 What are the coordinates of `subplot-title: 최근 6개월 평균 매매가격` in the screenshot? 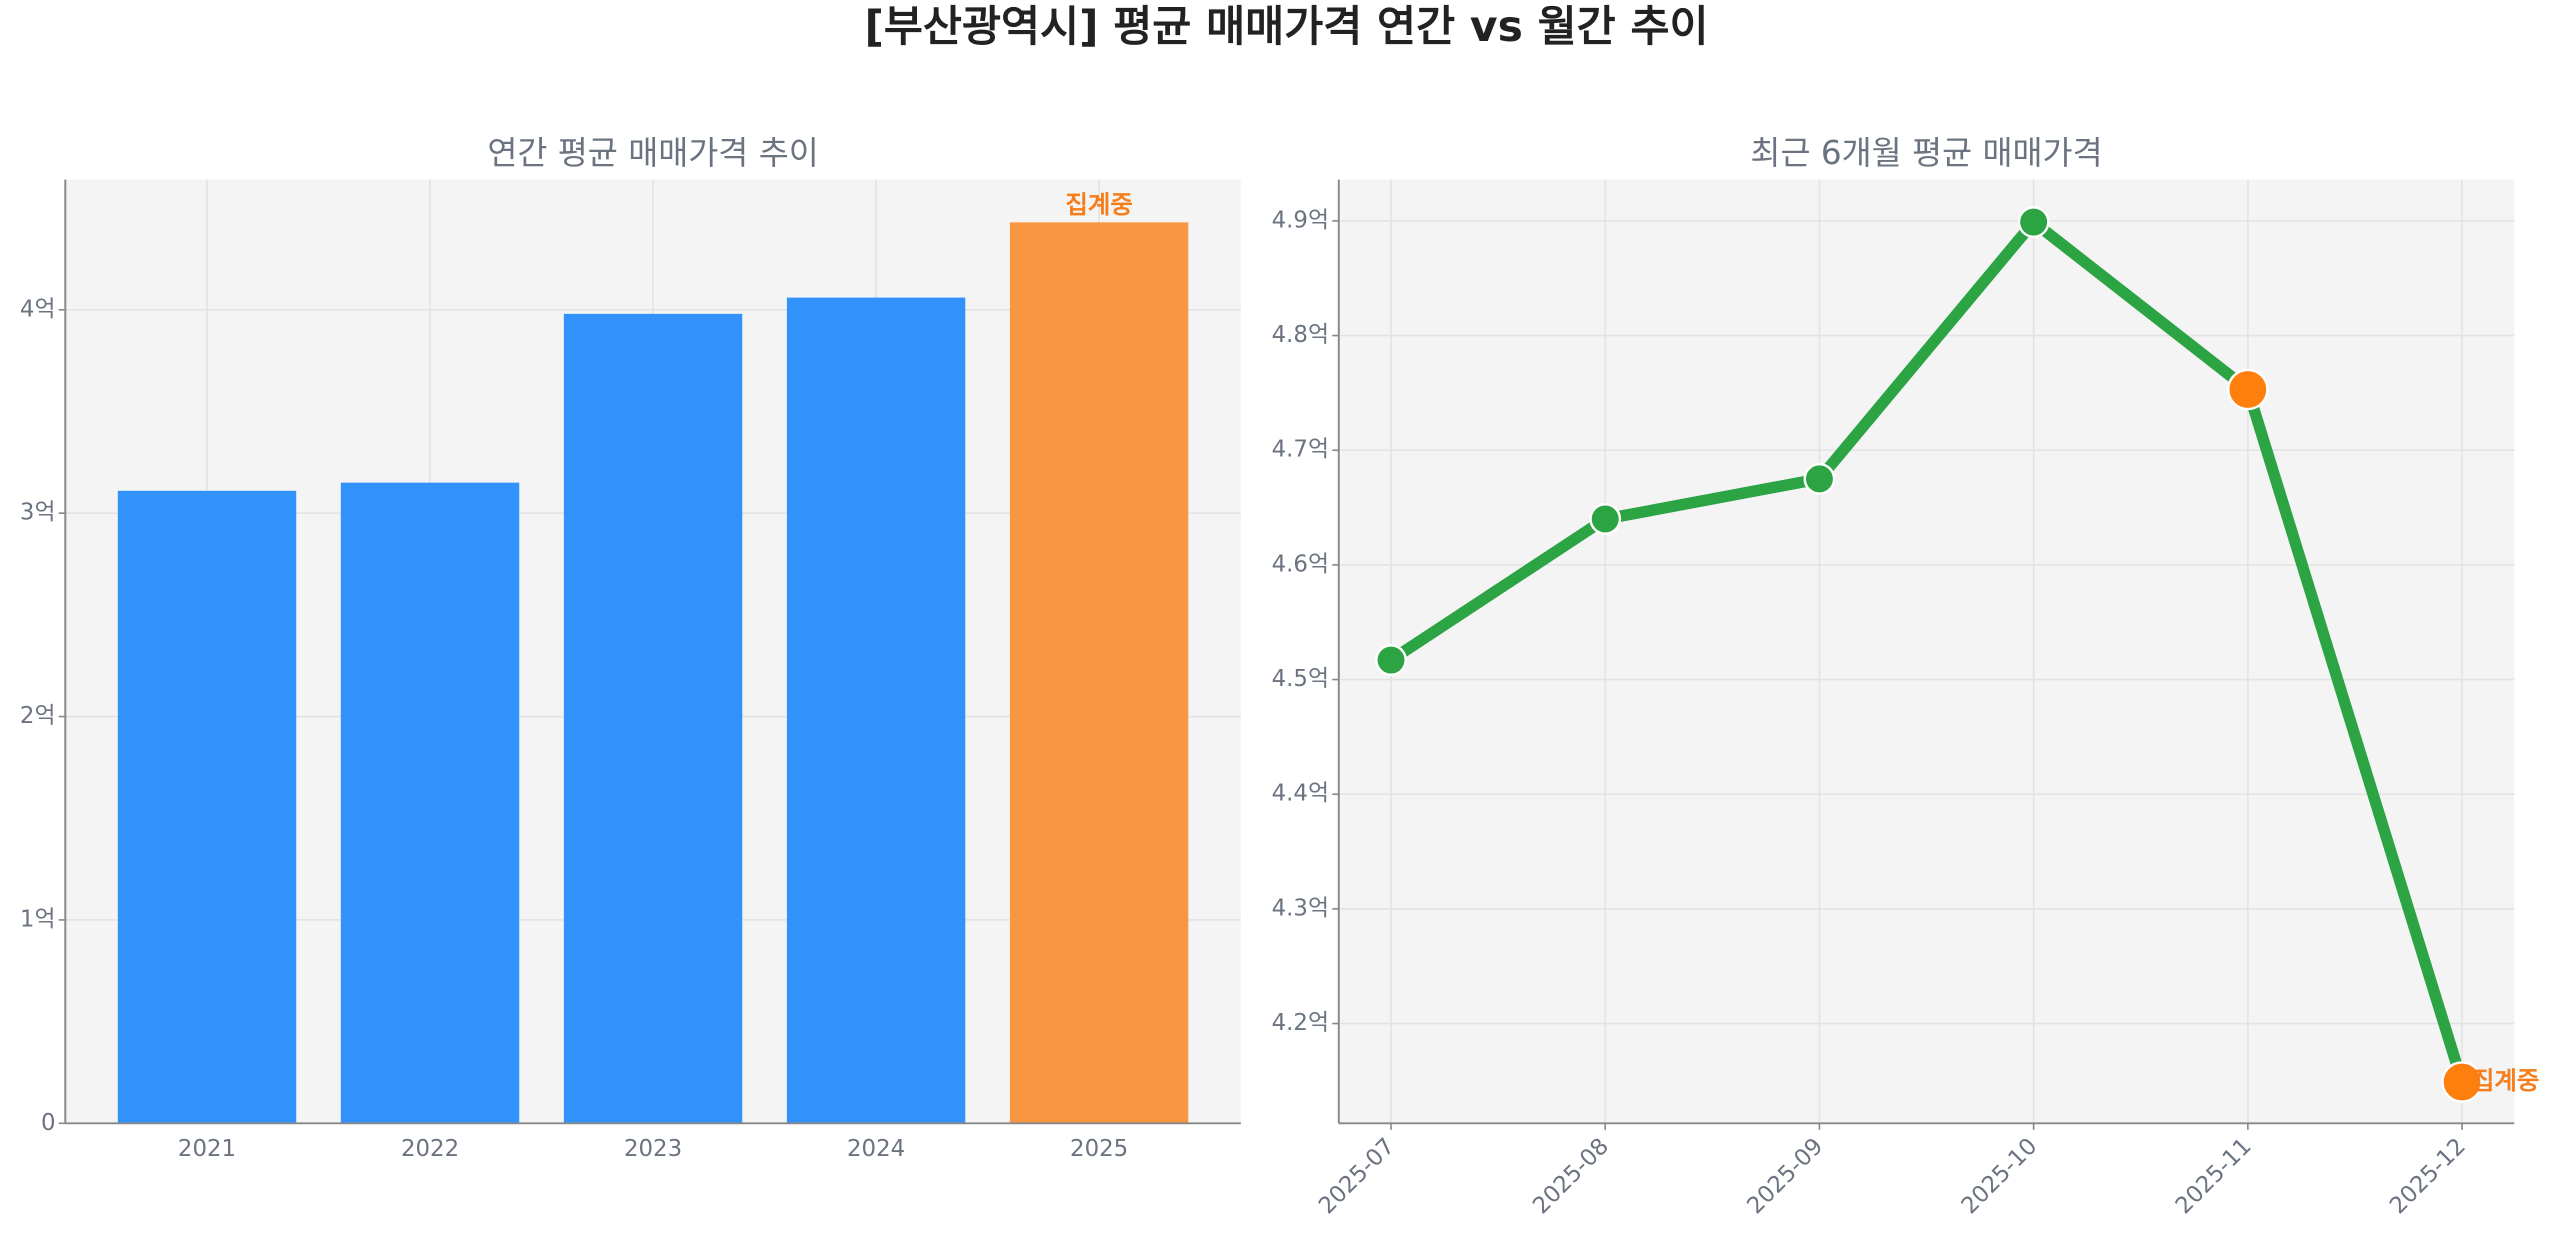 It's located at (1926, 153).